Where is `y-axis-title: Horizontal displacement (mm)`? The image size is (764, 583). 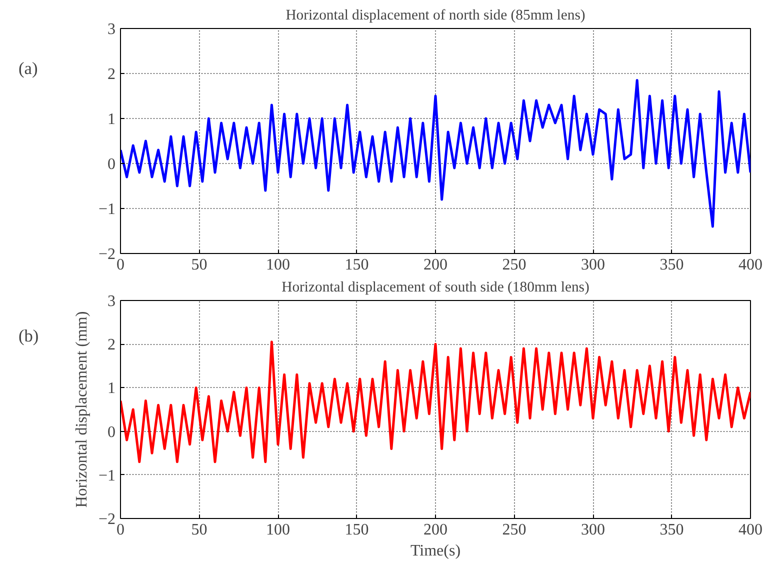 y-axis-title: Horizontal displacement (mm) is located at coordinates (81, 409).